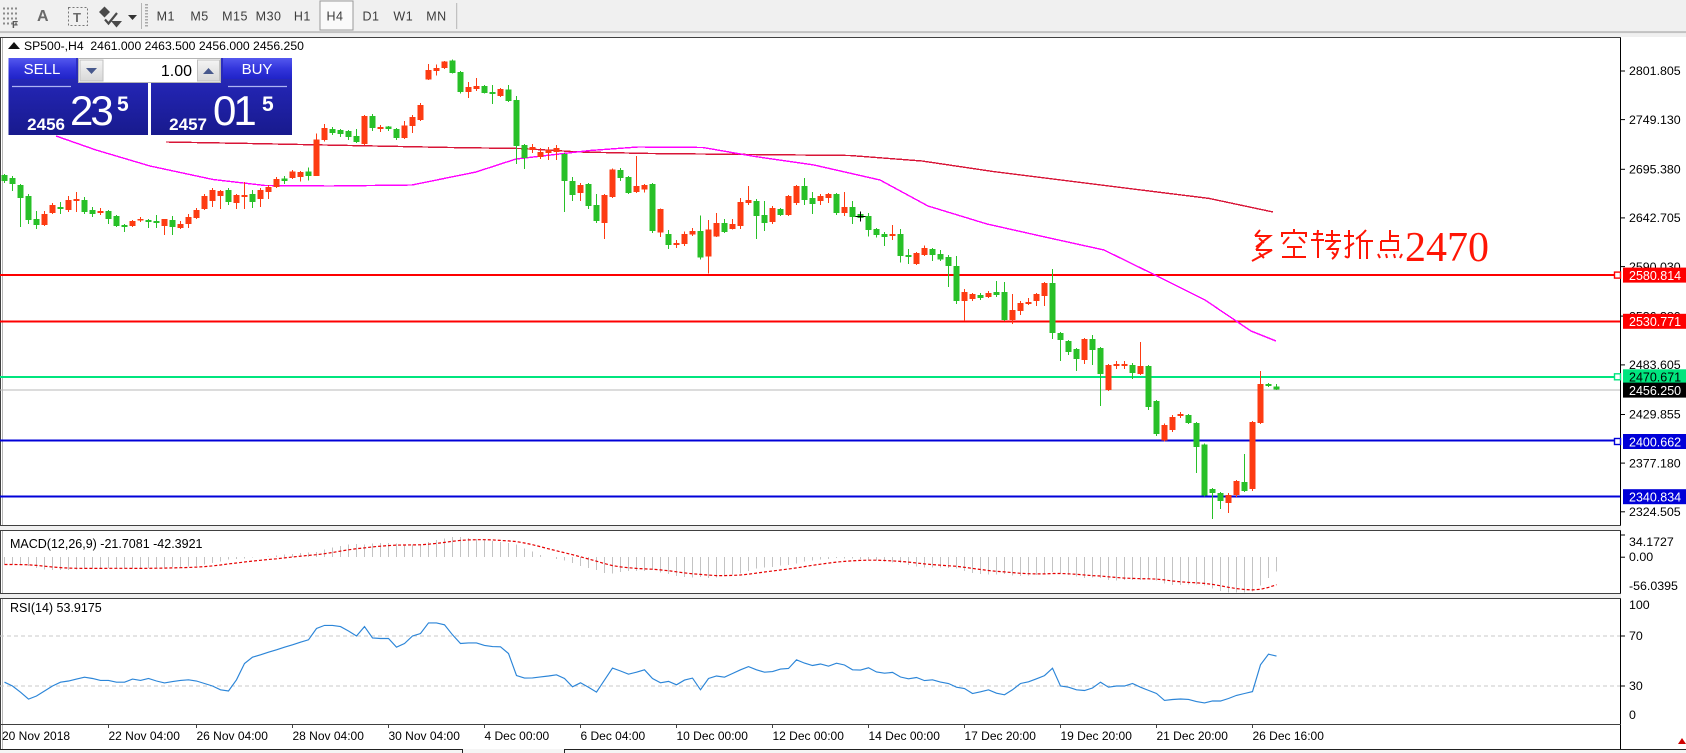 The image size is (1686, 753). What do you see at coordinates (106, 544) in the screenshot?
I see `svg-text:MACD(12,26,9) -21.7081 -42.392: MACD(12,26,9) -21.7081 -42.3921` at bounding box center [106, 544].